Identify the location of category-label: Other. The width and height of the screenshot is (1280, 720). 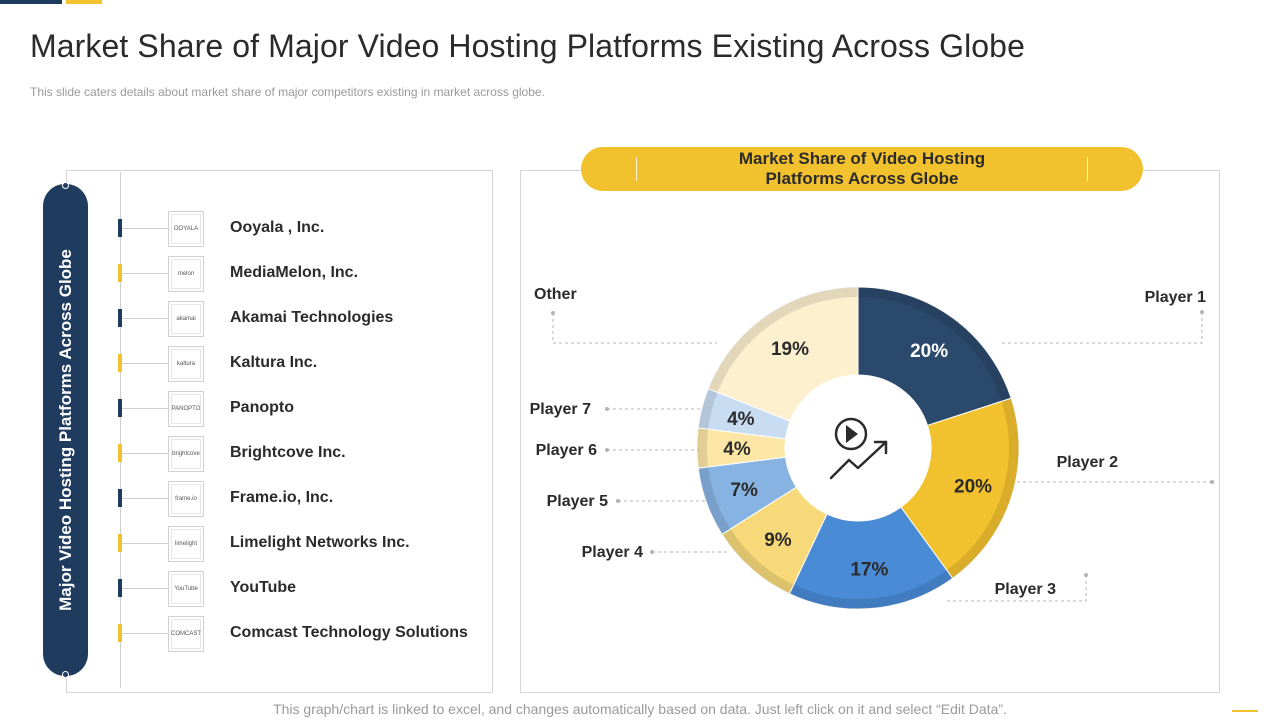
(555, 294).